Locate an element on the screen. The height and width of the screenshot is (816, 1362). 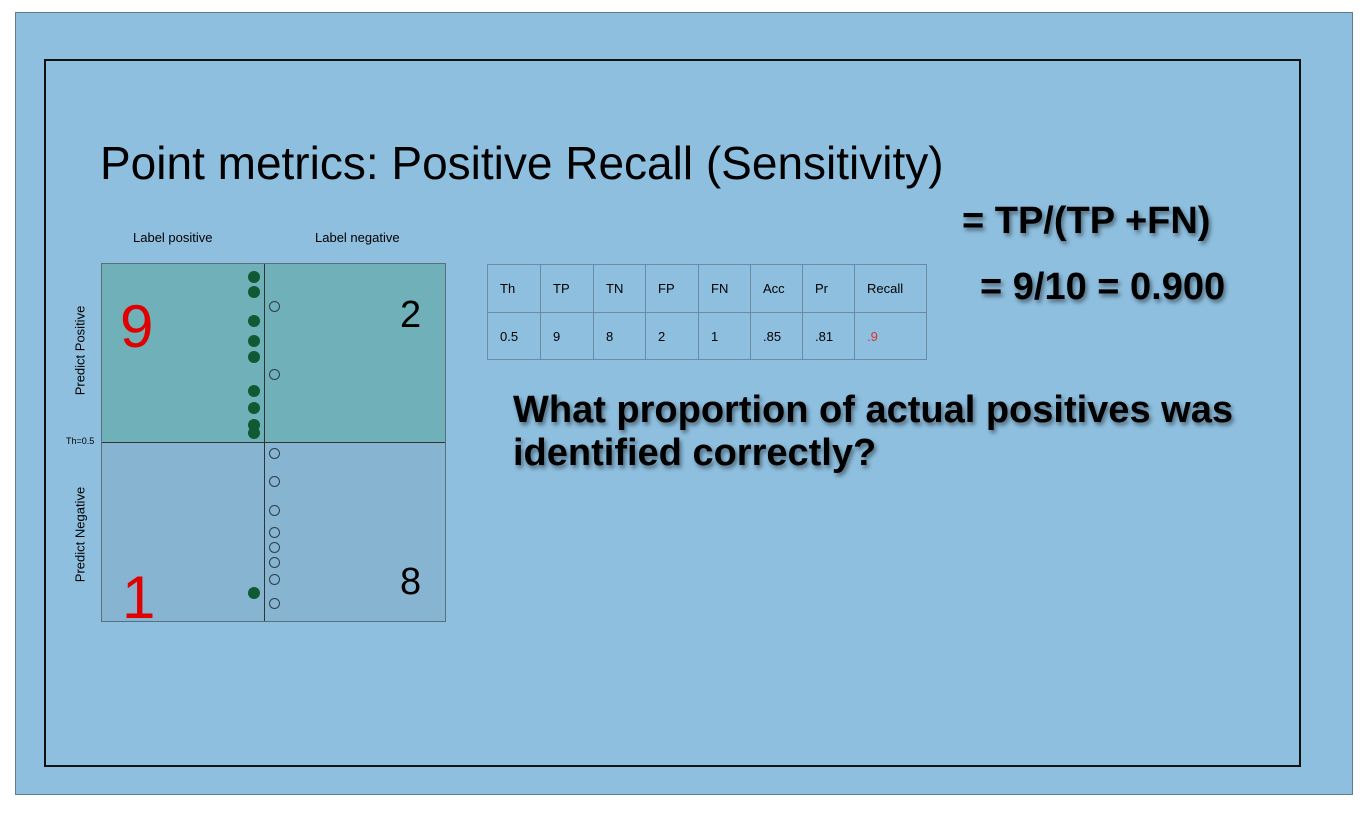
recall-value: = 9/10 = 0.900 is located at coordinates (1103, 287).